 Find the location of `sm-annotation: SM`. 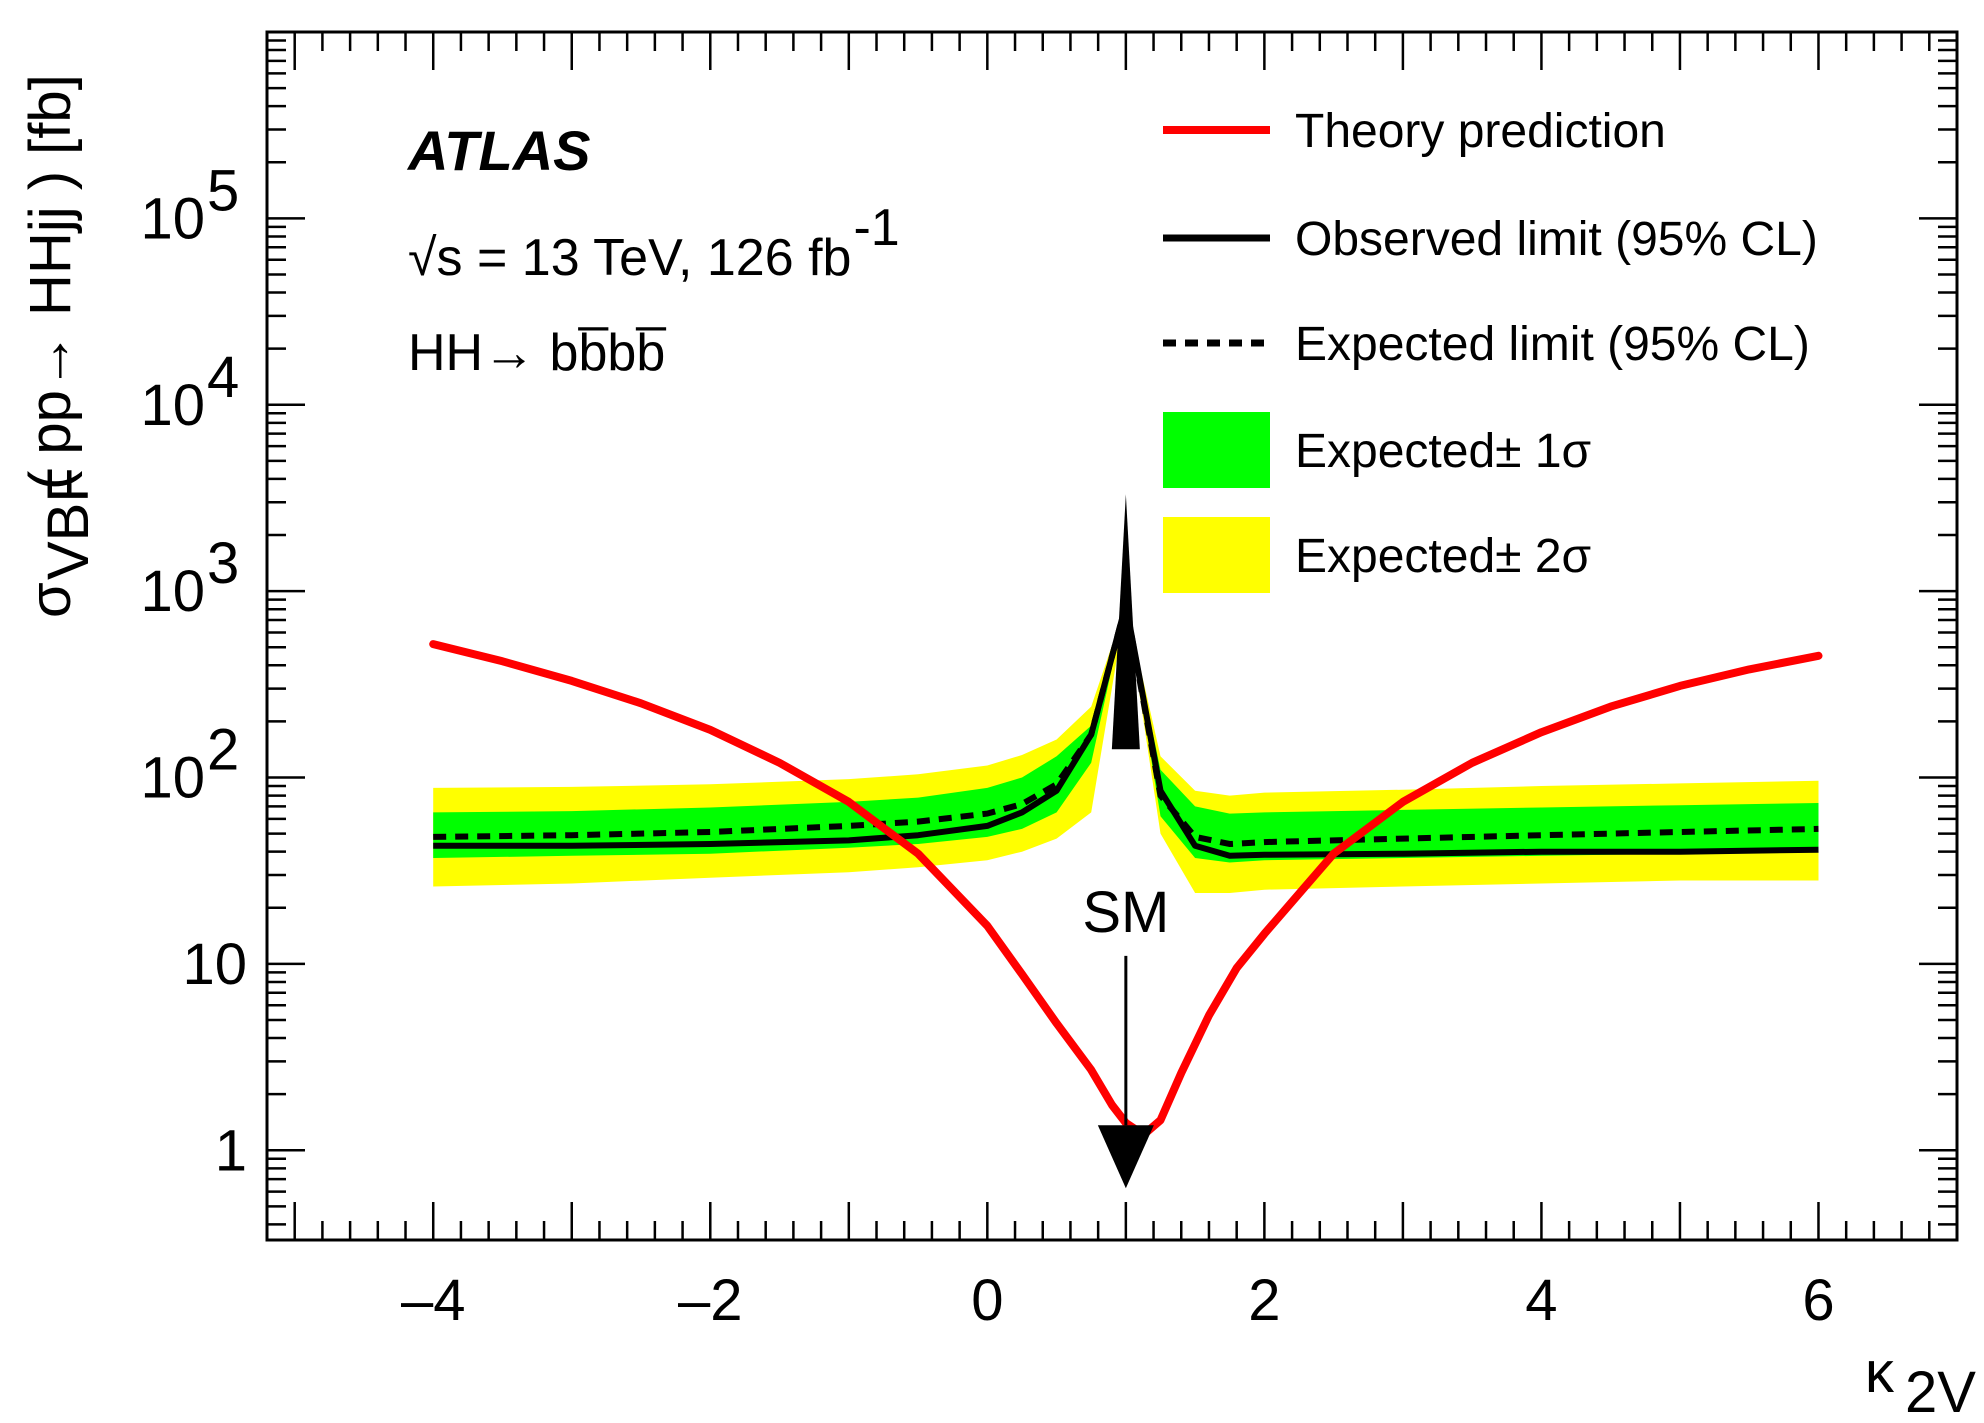

sm-annotation: SM is located at coordinates (1125, 841).